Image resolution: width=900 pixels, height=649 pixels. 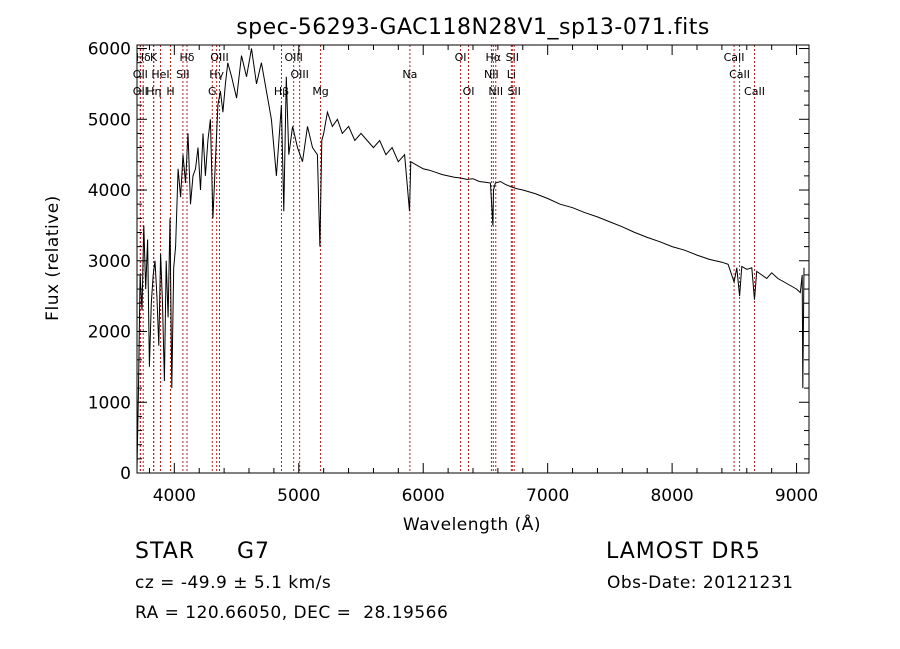 What do you see at coordinates (409, 74) in the screenshot?
I see `line-marker-label: Na` at bounding box center [409, 74].